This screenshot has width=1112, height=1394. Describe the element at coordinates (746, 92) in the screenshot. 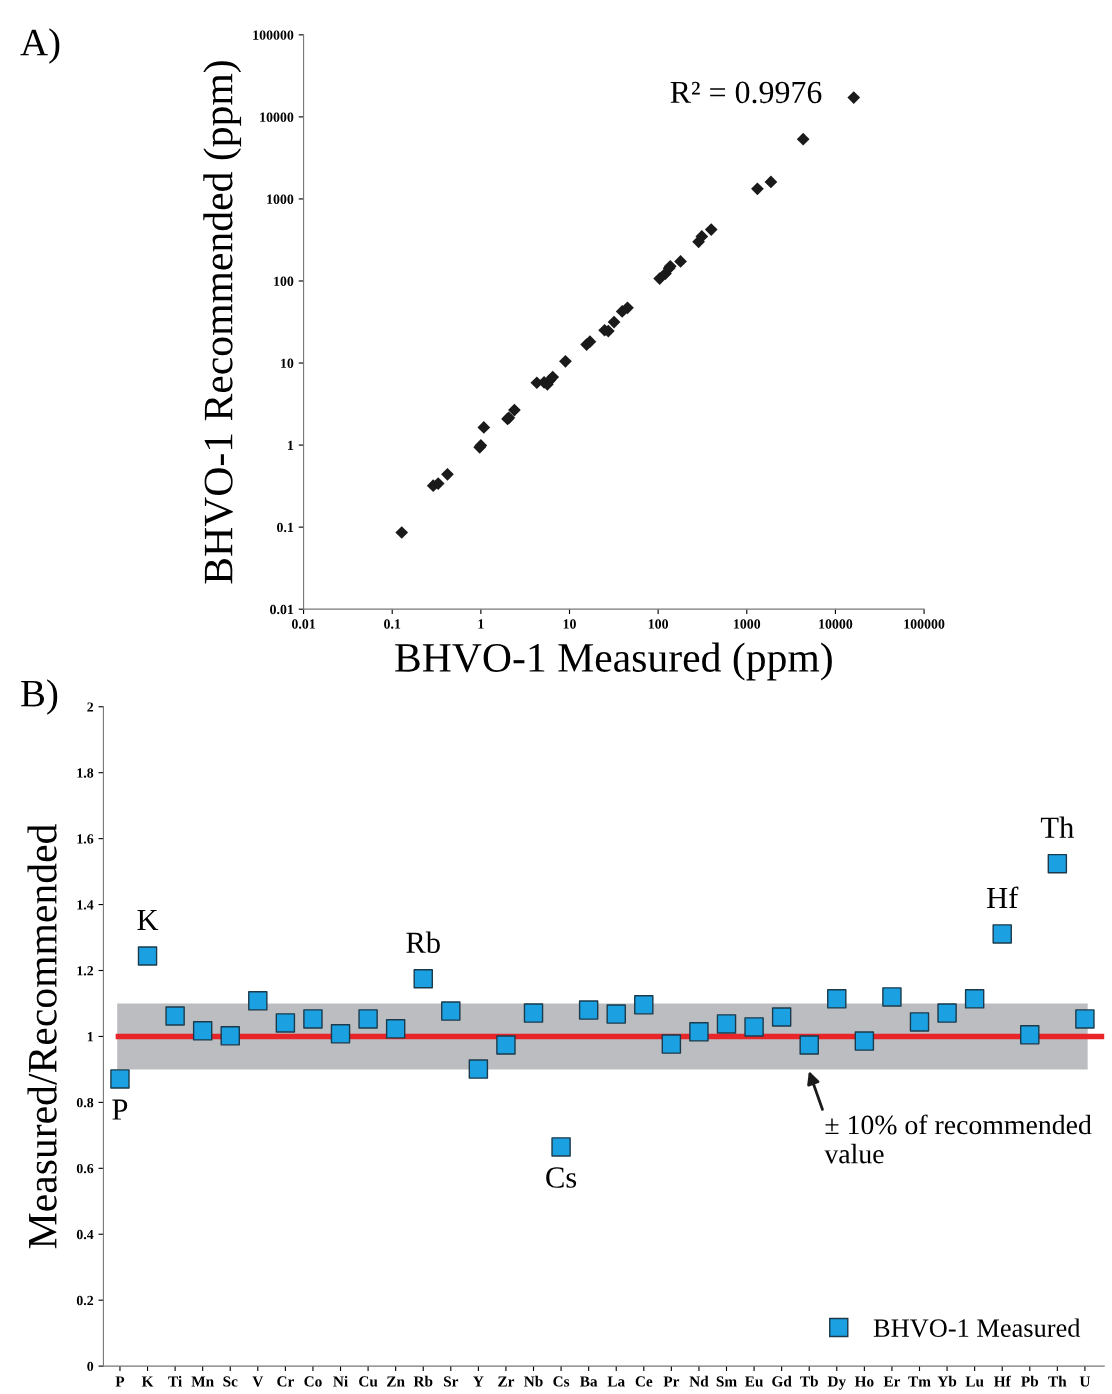

I see `annotation: R² = 0.9976` at that location.